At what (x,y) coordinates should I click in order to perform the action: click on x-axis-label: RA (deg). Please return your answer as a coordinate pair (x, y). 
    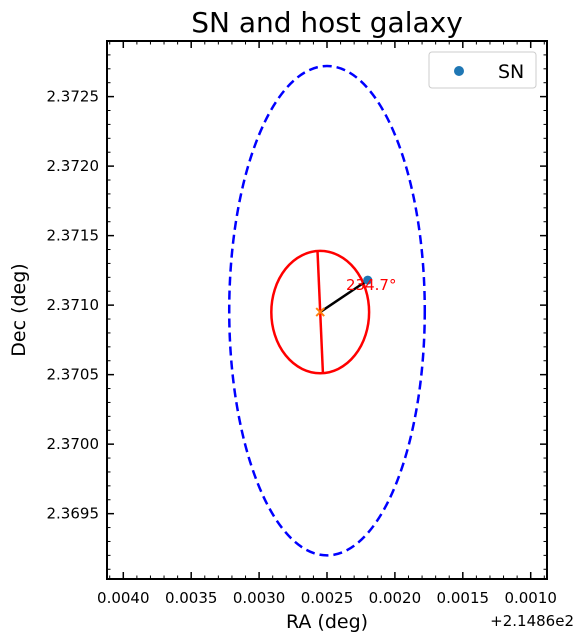
    Looking at the image, I should click on (327, 622).